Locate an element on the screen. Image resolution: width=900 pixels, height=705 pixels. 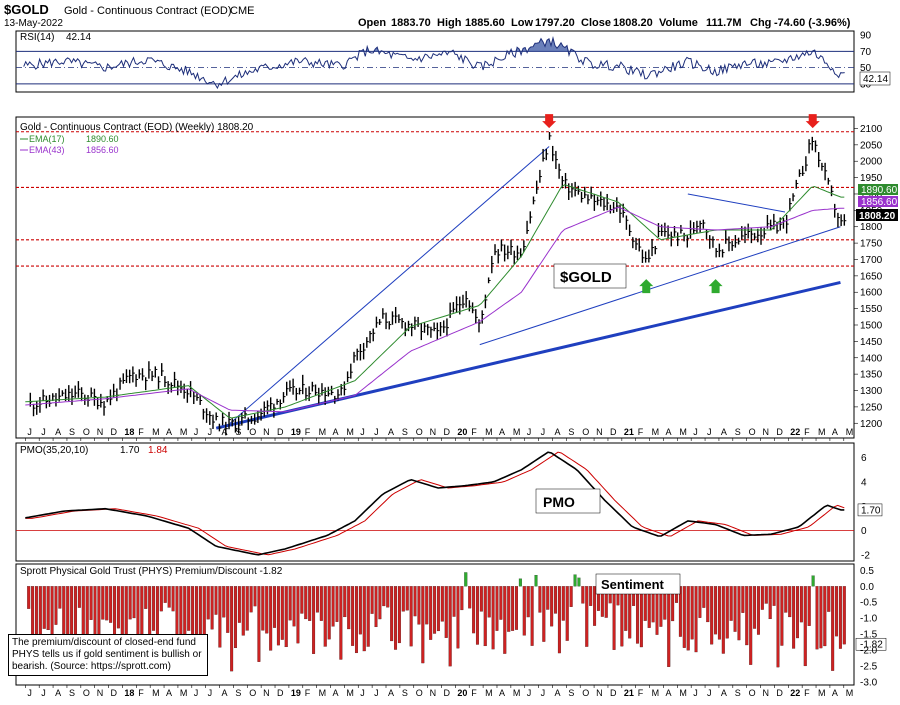
sentiment-bar-positive is located at coordinates (466, 579).